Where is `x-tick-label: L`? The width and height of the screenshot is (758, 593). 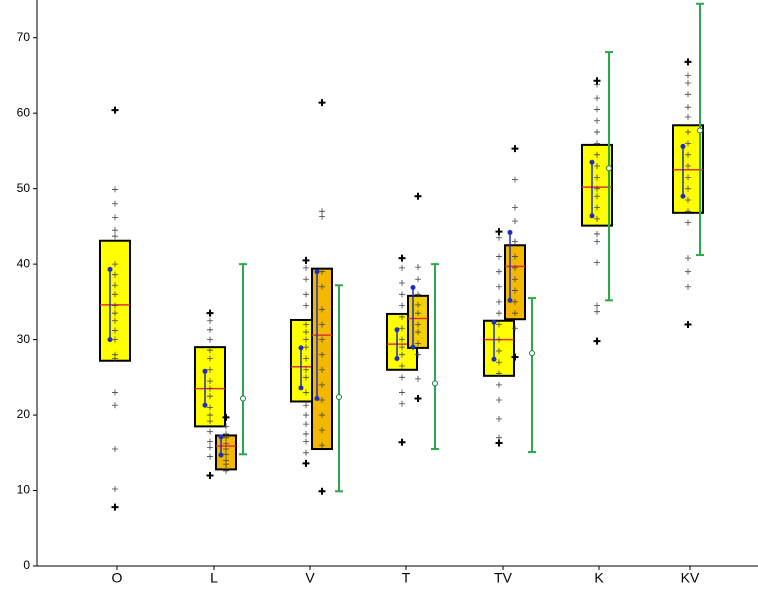 x-tick-label: L is located at coordinates (214, 578).